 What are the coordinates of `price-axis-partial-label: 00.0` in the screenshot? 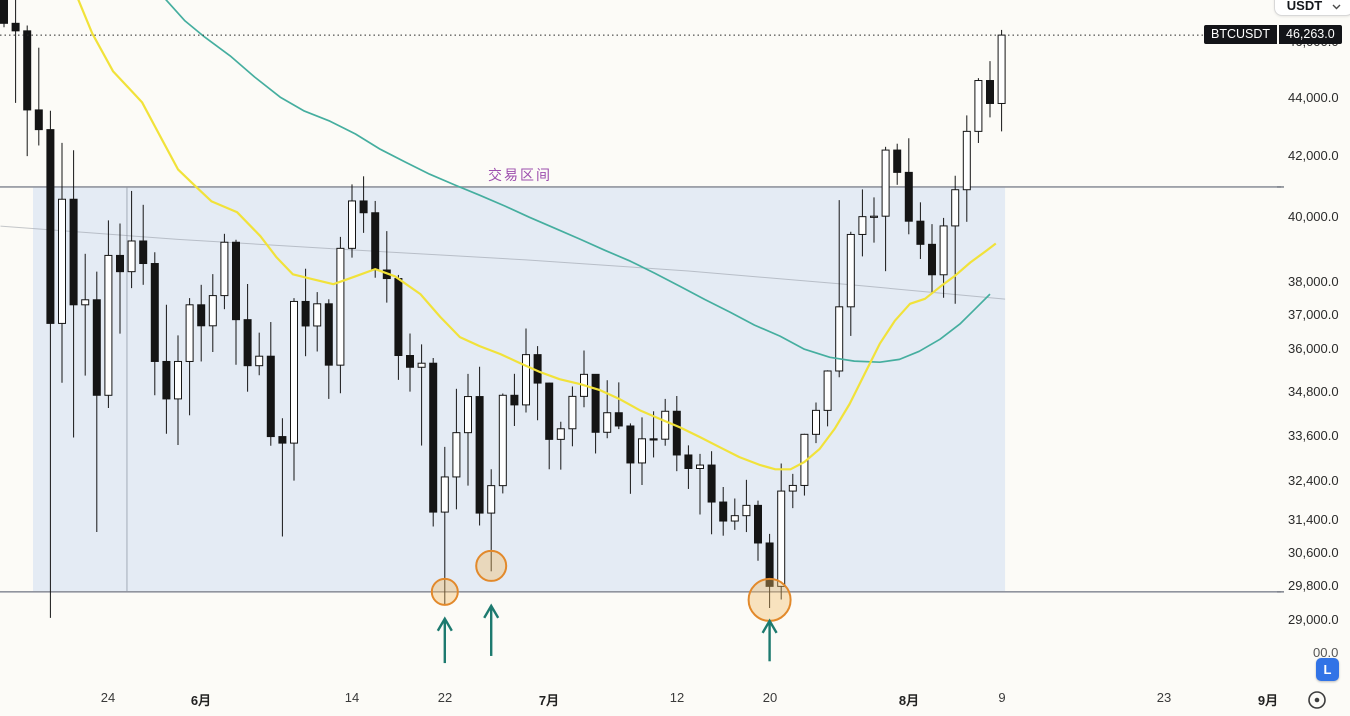 It's located at (1326, 652).